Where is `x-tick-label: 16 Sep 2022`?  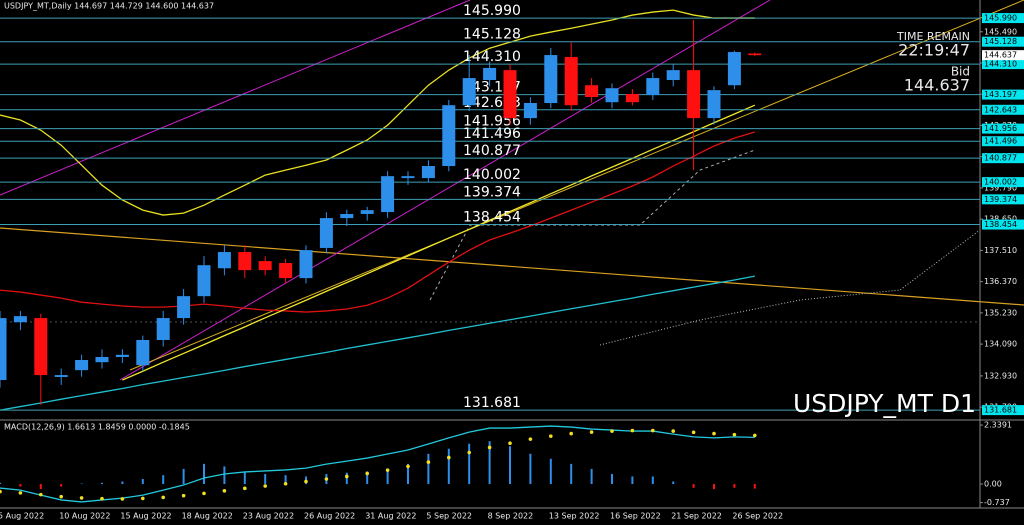
x-tick-label: 16 Sep 2022 is located at coordinates (635, 516).